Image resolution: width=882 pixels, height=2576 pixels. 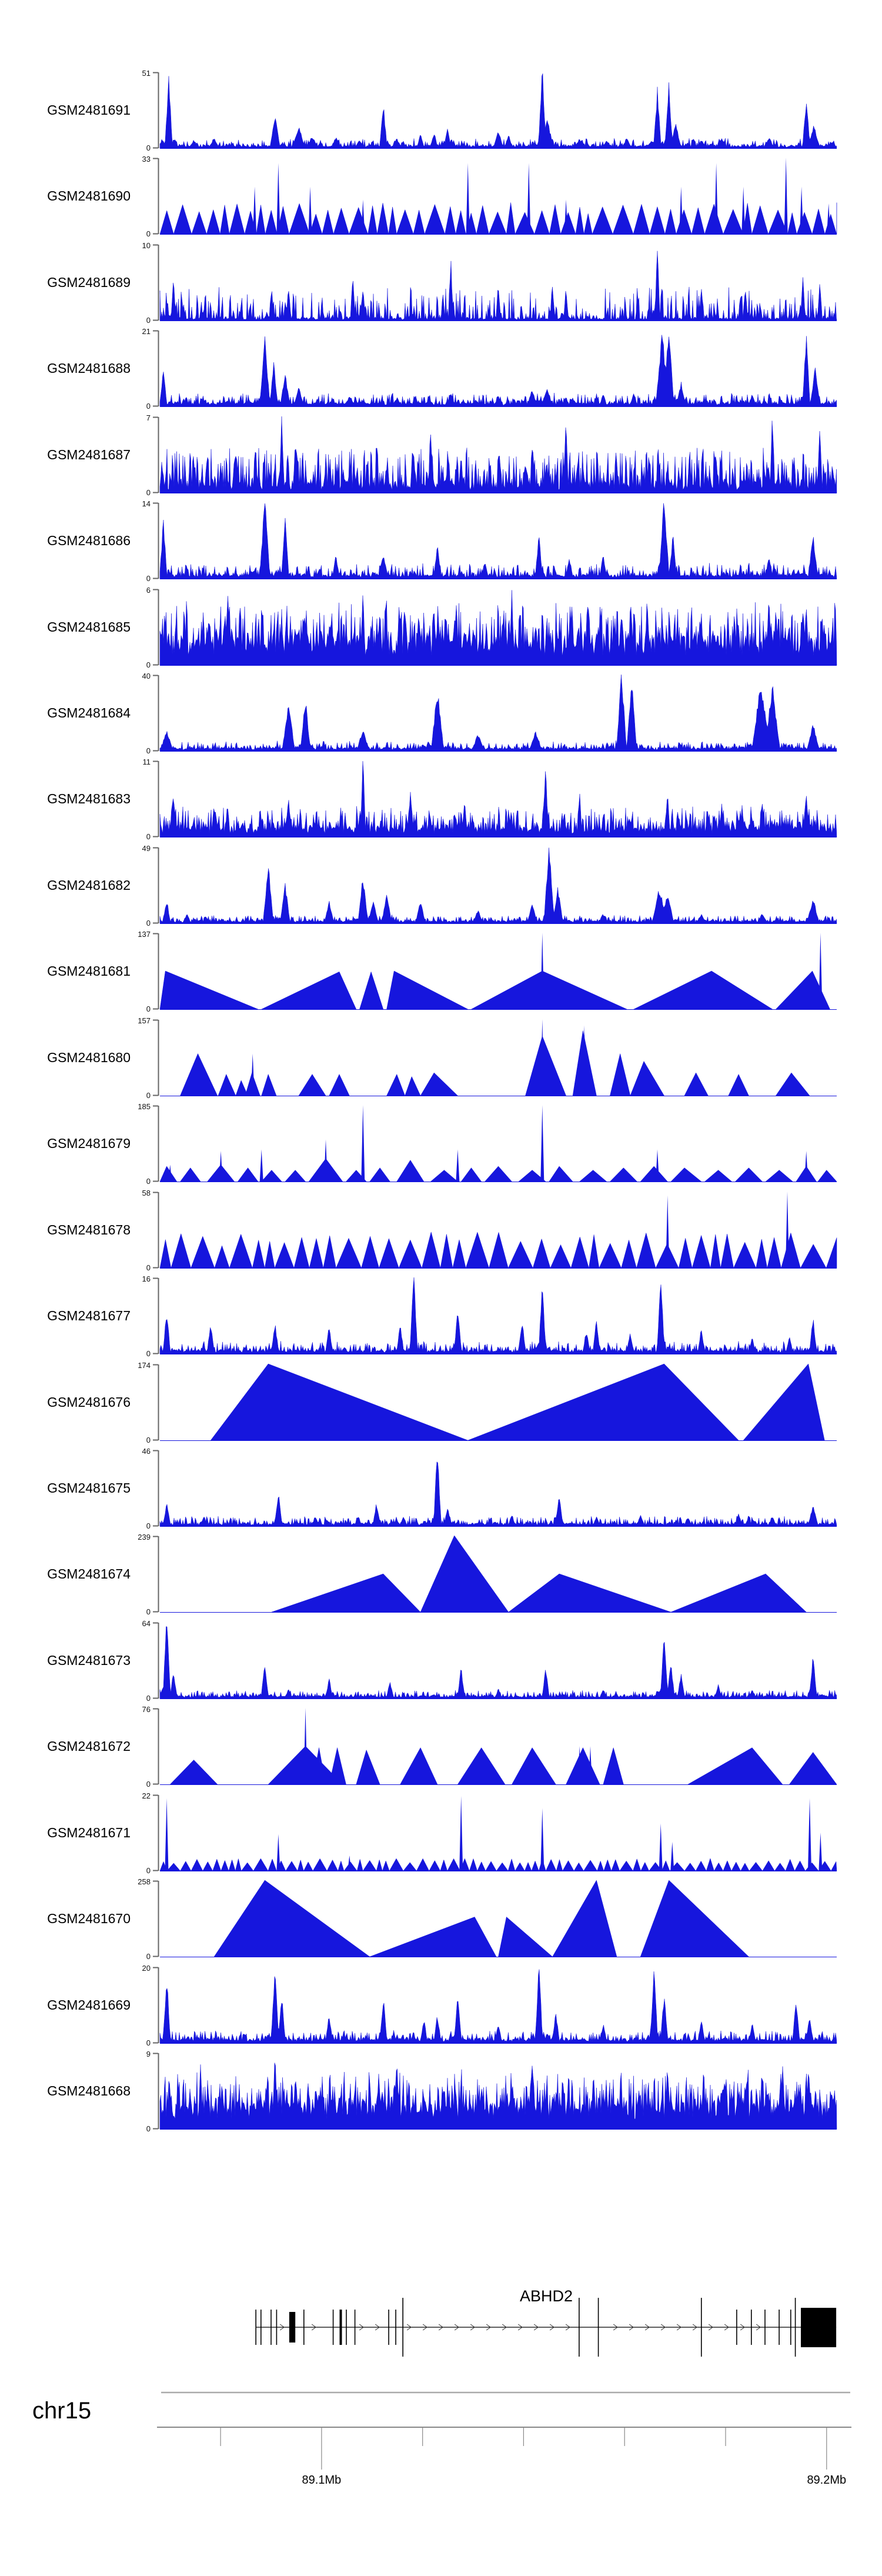 What do you see at coordinates (441, 1144) in the screenshot?
I see `signal-track-row: GSM2481679 185 0` at bounding box center [441, 1144].